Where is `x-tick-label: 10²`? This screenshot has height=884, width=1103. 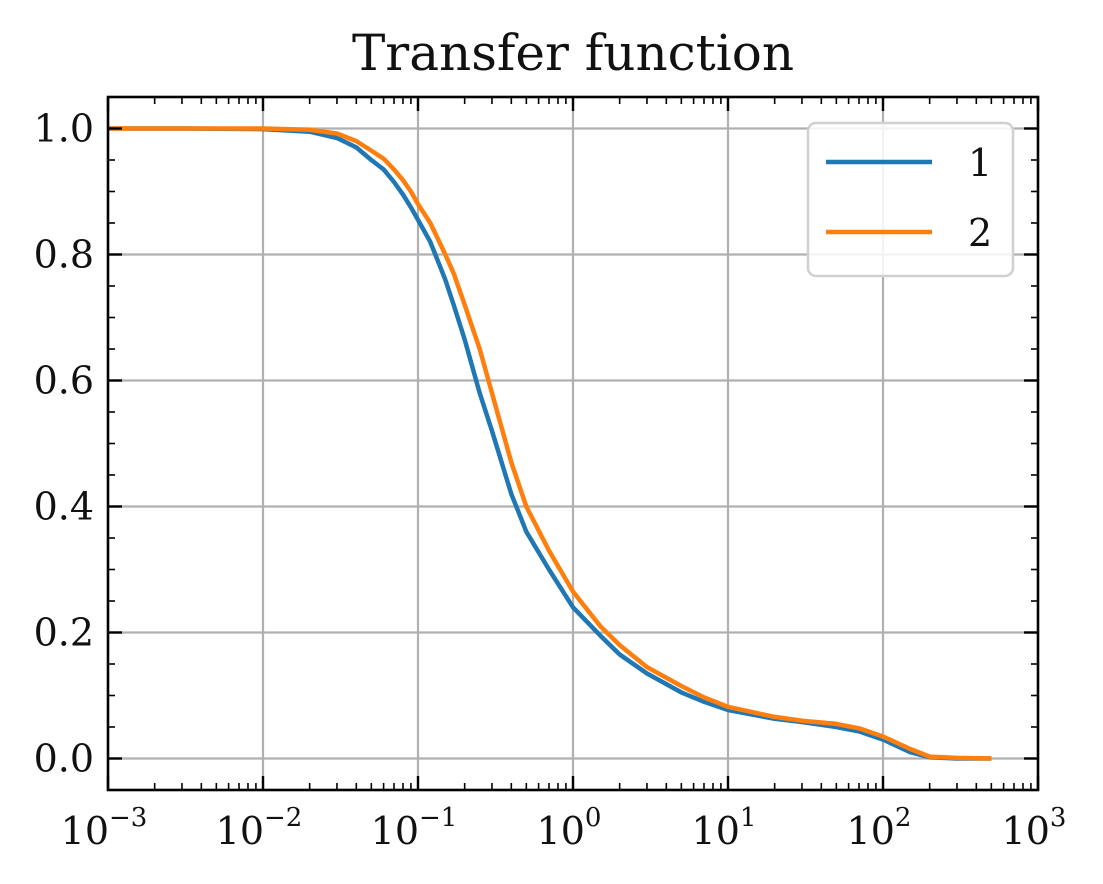
x-tick-label: 10² is located at coordinates (879, 828).